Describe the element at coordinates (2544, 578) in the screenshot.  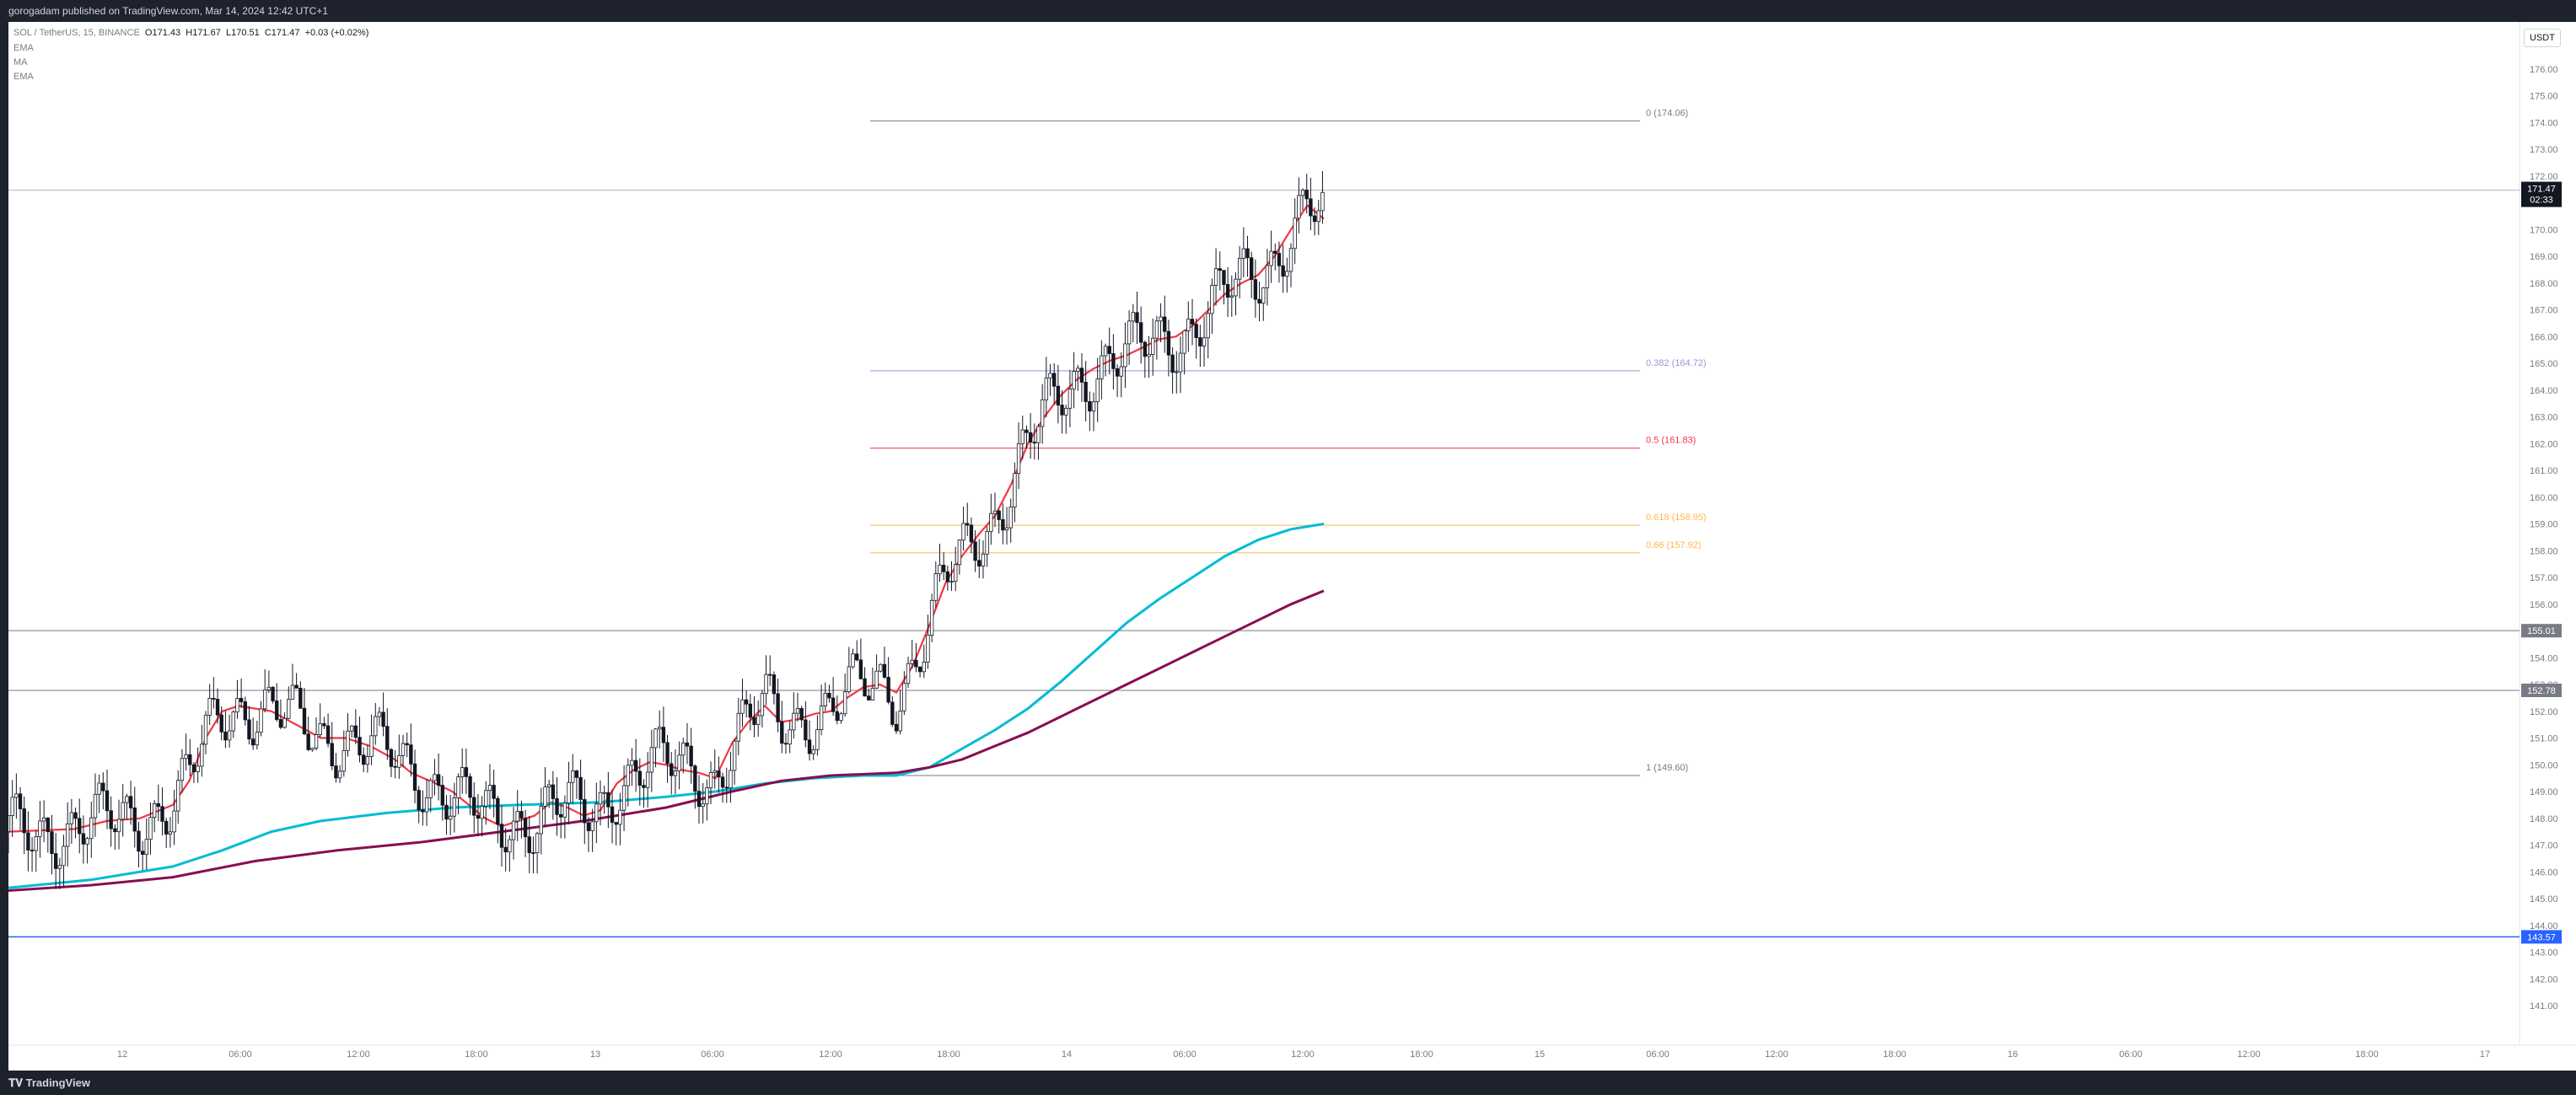
I see `price-tick-label: 157.00` at that location.